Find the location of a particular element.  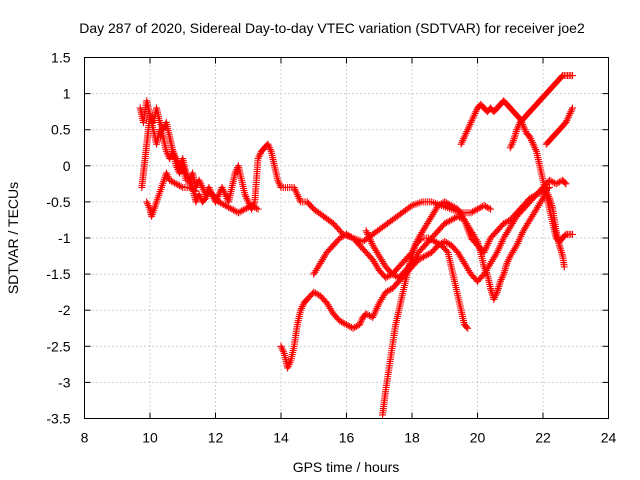

x-tick-label: 18 is located at coordinates (412, 438).